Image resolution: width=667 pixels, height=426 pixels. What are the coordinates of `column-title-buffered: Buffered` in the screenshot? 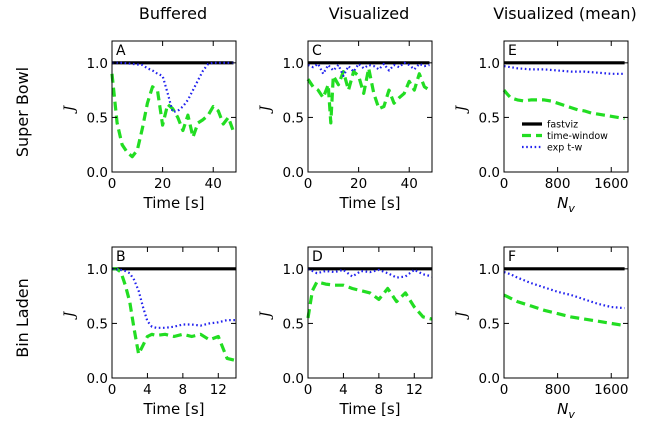 It's located at (173, 13).